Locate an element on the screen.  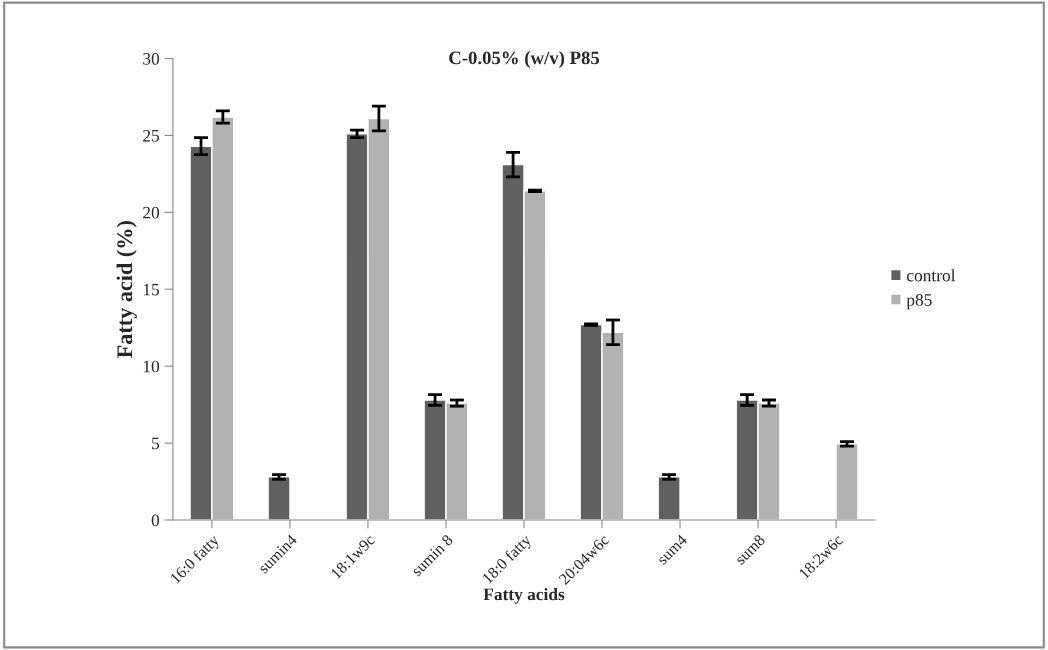
x-axis-title: Fatty acids is located at coordinates (524, 595).